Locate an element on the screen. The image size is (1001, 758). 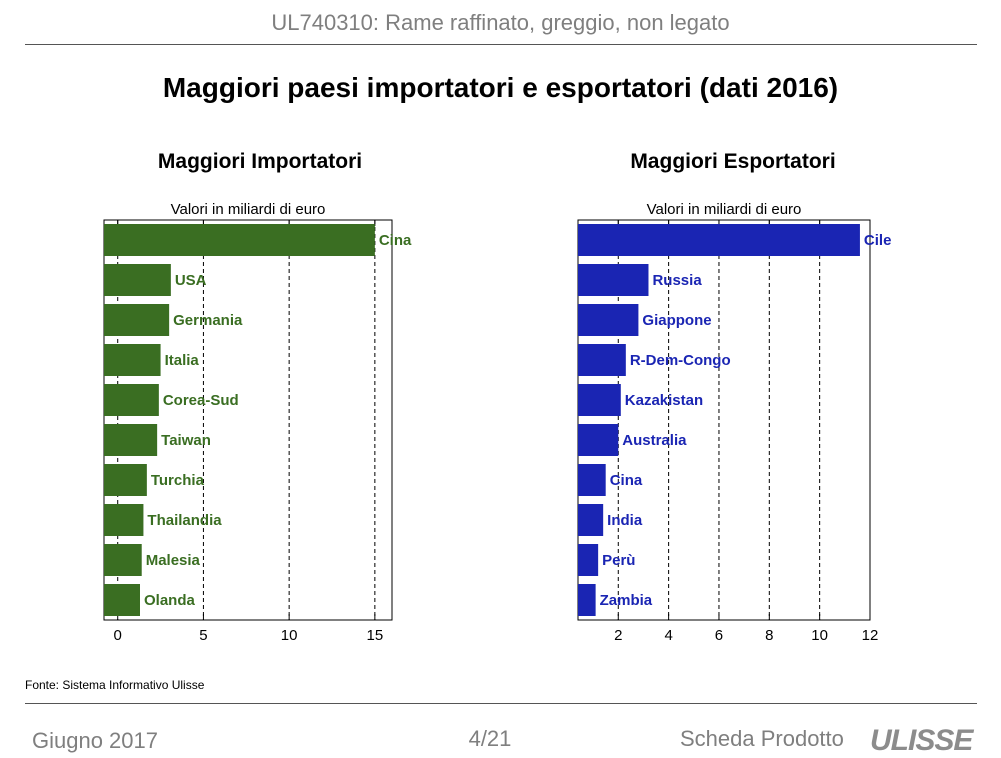
bar-label: Perù is located at coordinates (618, 560).